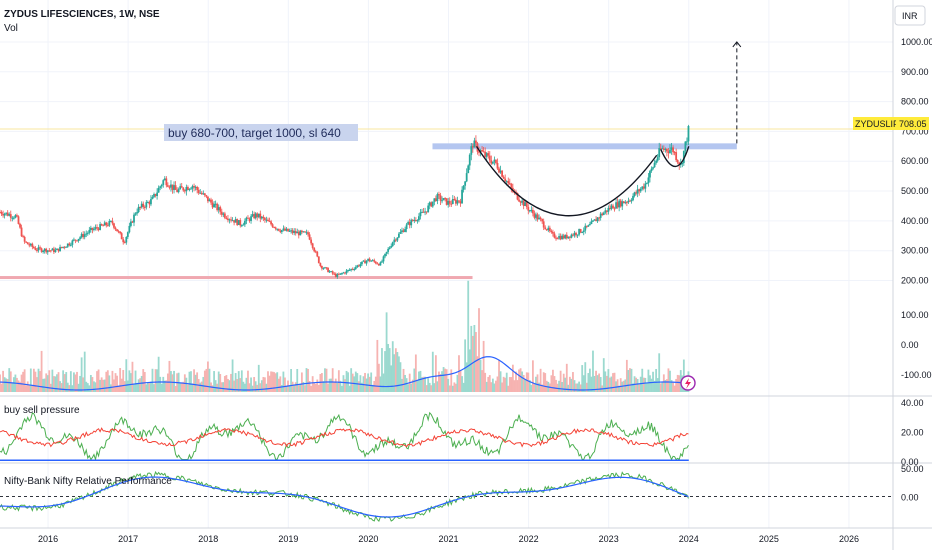 The height and width of the screenshot is (550, 932). Describe the element at coordinates (910, 15) in the screenshot. I see `currency-button` at that location.